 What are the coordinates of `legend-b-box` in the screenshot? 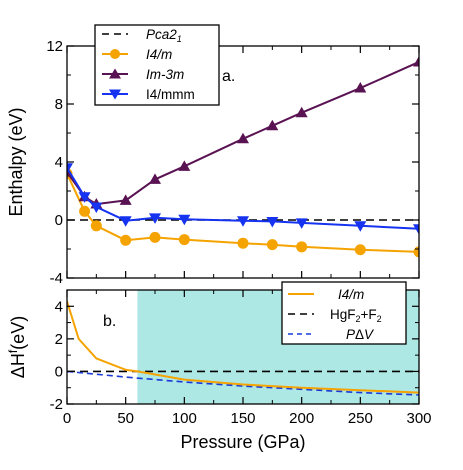 It's located at (344, 313).